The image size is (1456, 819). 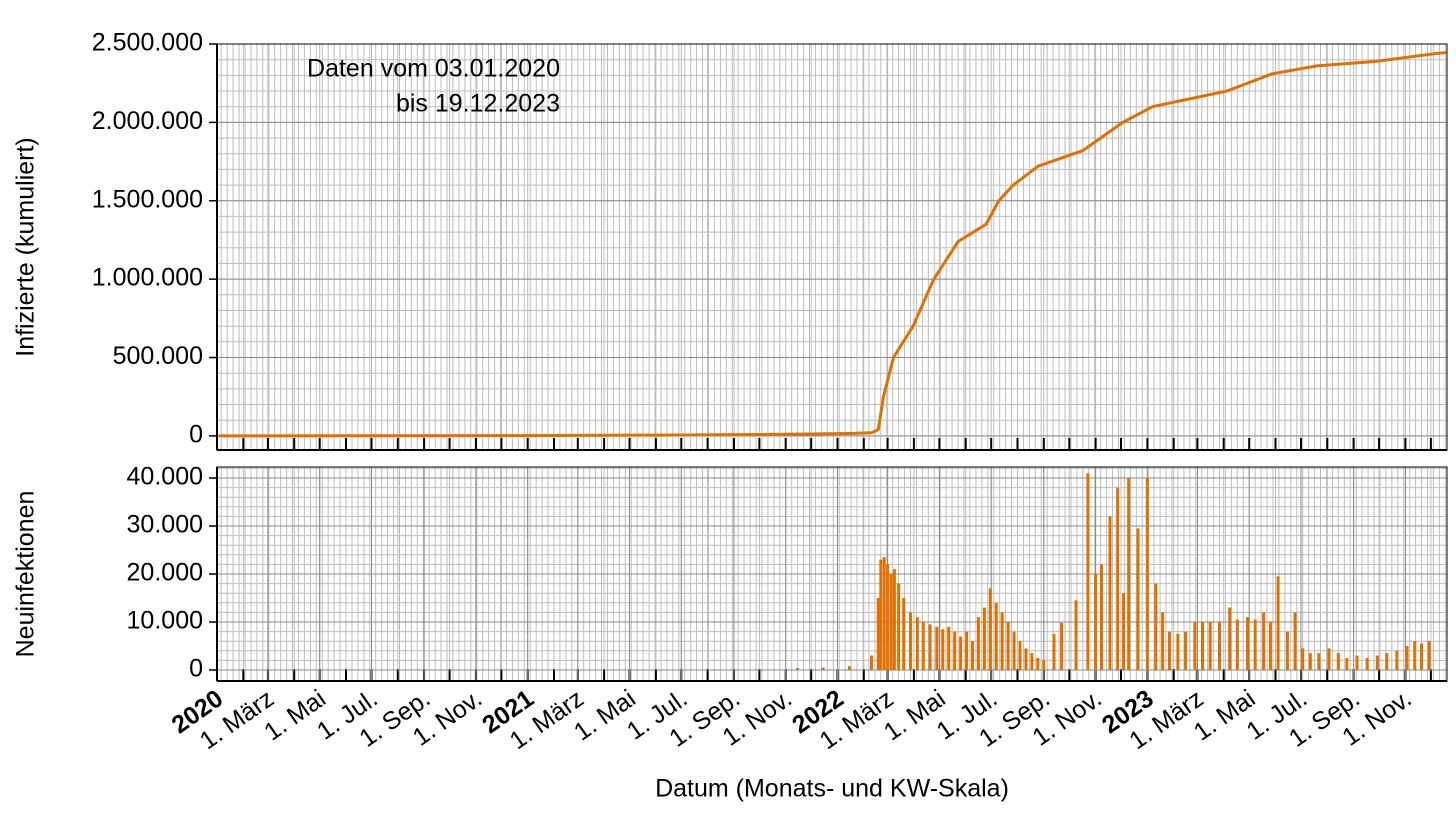 What do you see at coordinates (26, 247) in the screenshot?
I see `y-axis-label: Infizierte (kumuliert)` at bounding box center [26, 247].